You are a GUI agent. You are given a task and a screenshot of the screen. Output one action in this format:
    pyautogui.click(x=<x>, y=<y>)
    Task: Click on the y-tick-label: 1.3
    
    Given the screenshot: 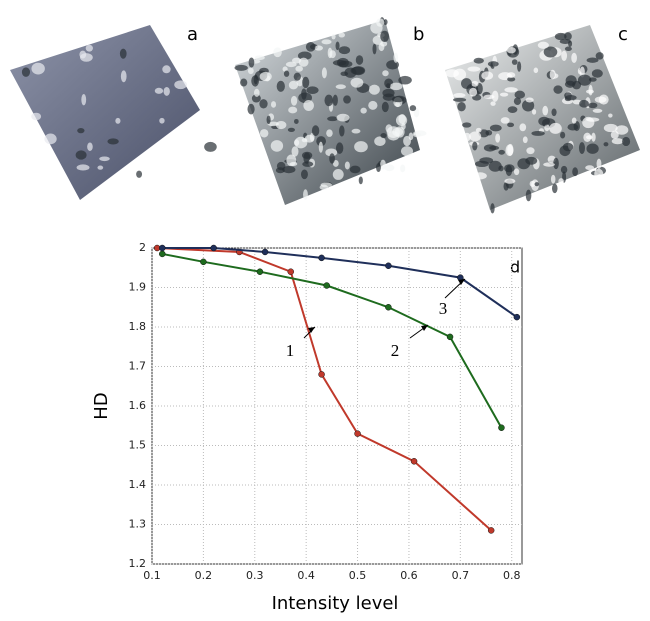 What is the action you would take?
    pyautogui.click(x=138, y=524)
    